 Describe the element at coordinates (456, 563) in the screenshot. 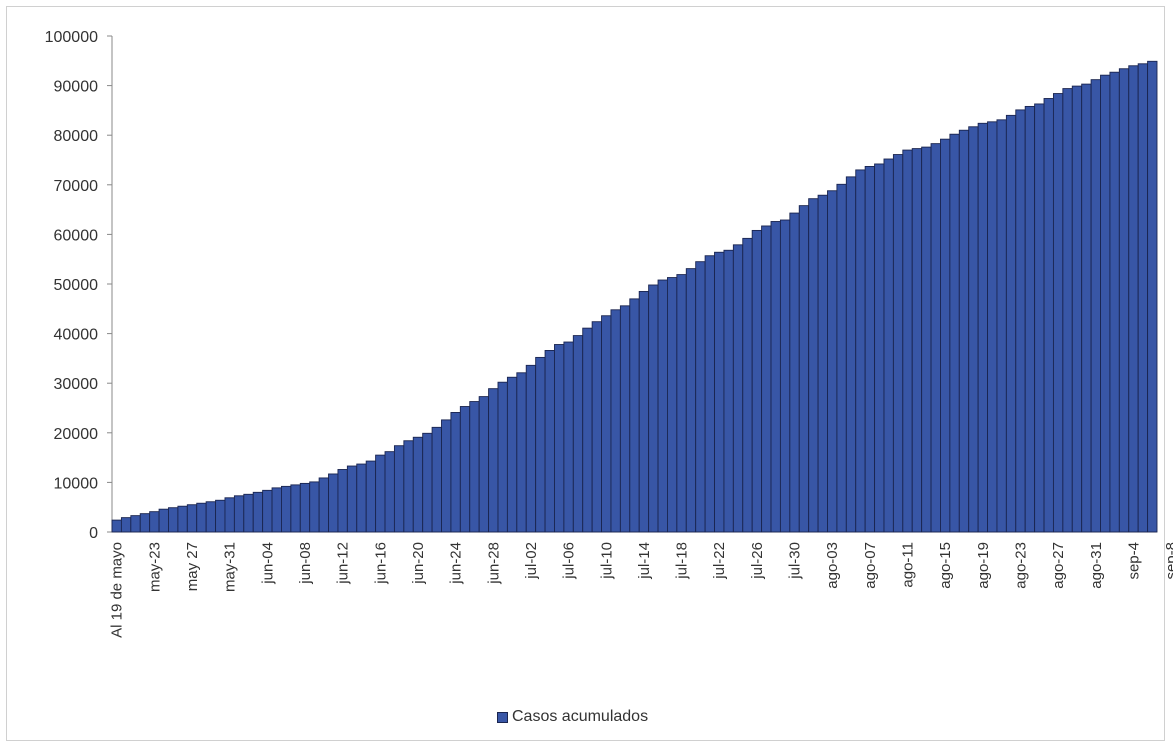

I see `x-tick-label: jun-24` at that location.